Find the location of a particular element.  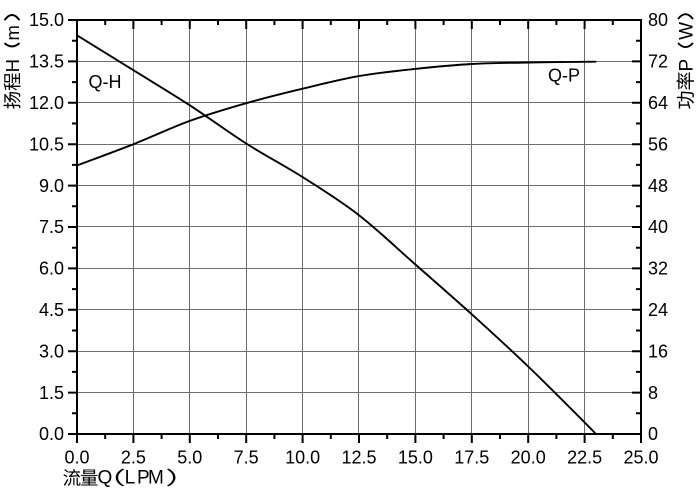

svg-text: 9.0 is located at coordinates (51, 186).